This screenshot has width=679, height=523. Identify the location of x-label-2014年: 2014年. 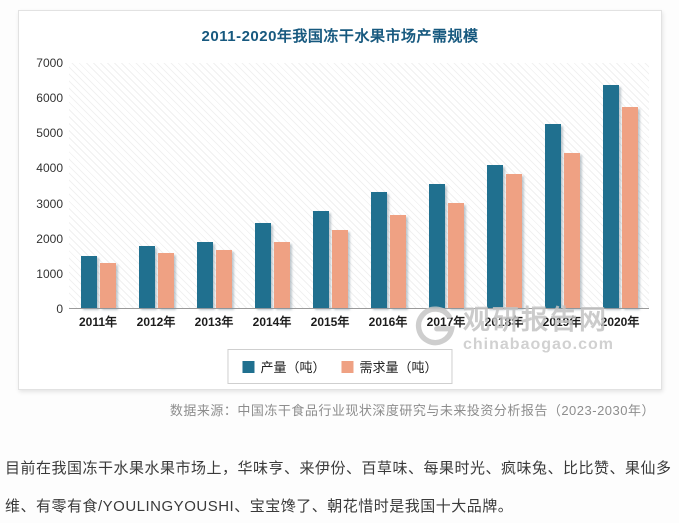
(272, 322).